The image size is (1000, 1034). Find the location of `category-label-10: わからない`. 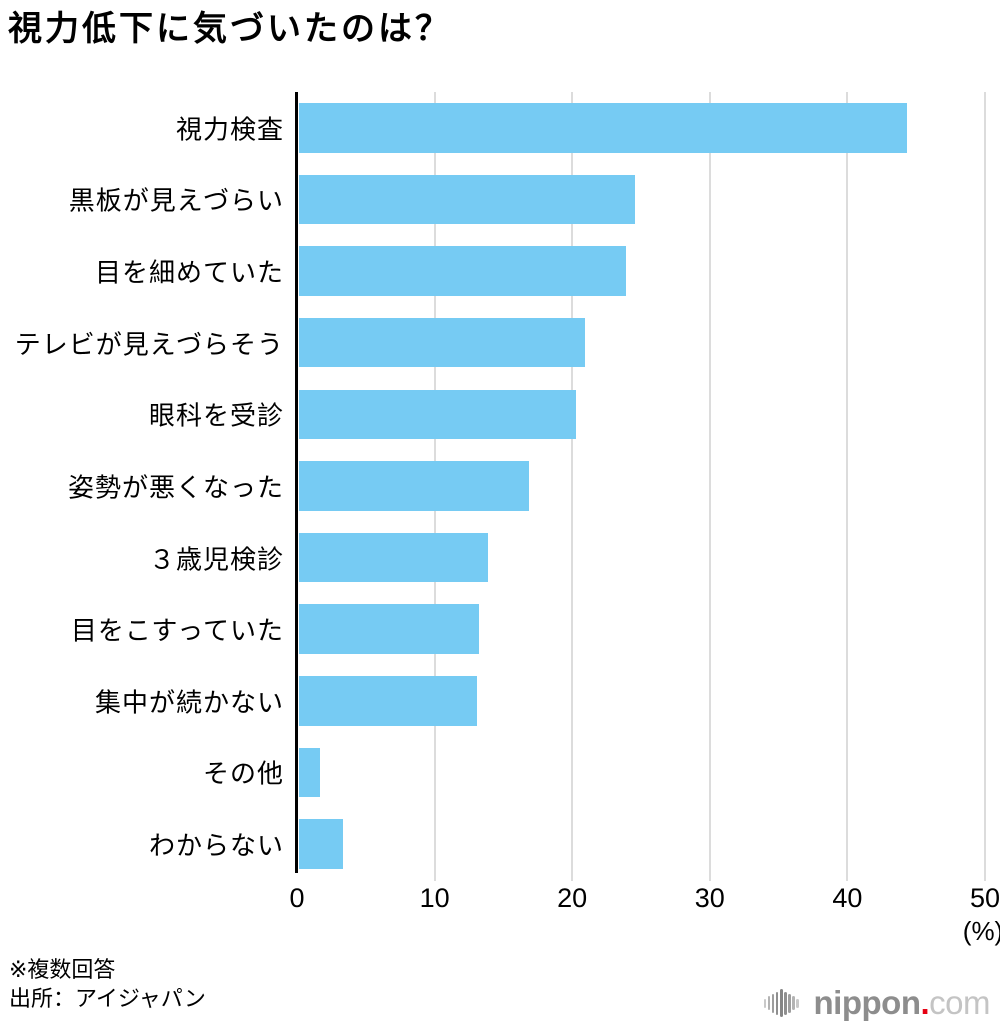

category-label-10: わからない is located at coordinates (216, 845).